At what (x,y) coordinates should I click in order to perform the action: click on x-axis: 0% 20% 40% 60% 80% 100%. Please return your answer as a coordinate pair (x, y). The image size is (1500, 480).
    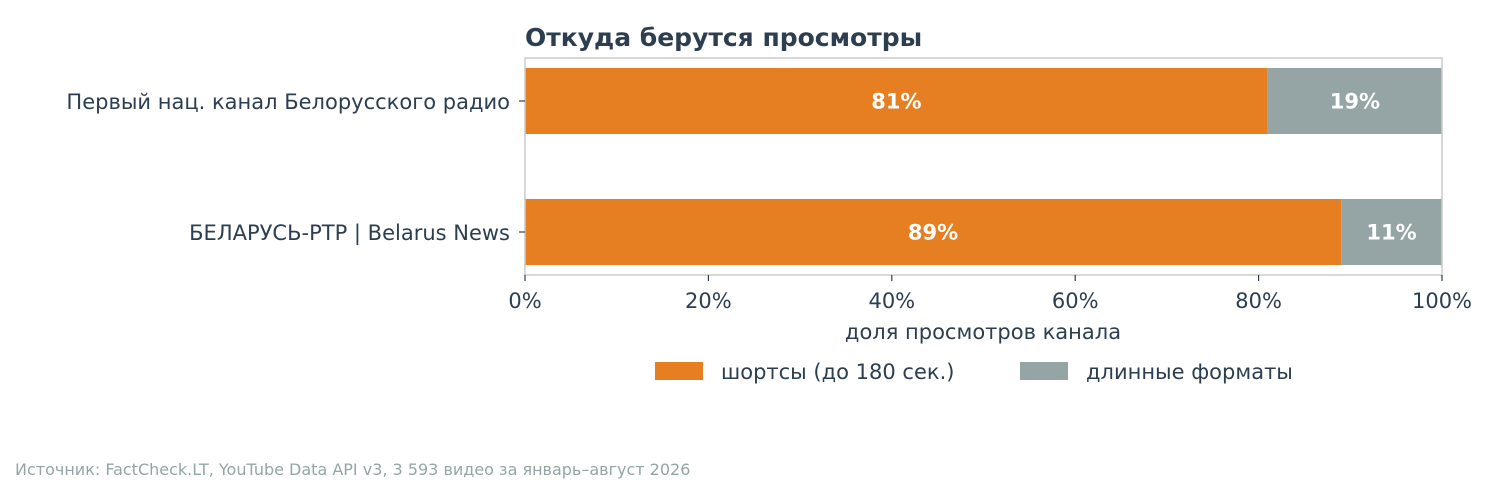
    Looking at the image, I should click on (990, 294).